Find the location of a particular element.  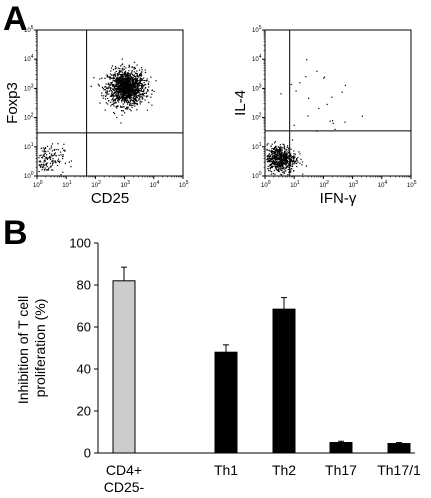

x-tick-label: 104 is located at coordinates (383, 184).